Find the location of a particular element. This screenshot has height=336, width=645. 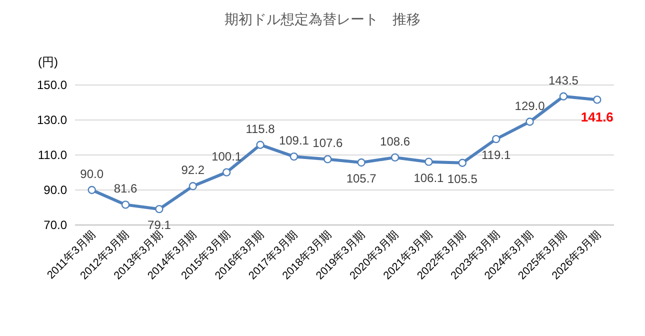

data-label: 100.1 is located at coordinates (227, 156).